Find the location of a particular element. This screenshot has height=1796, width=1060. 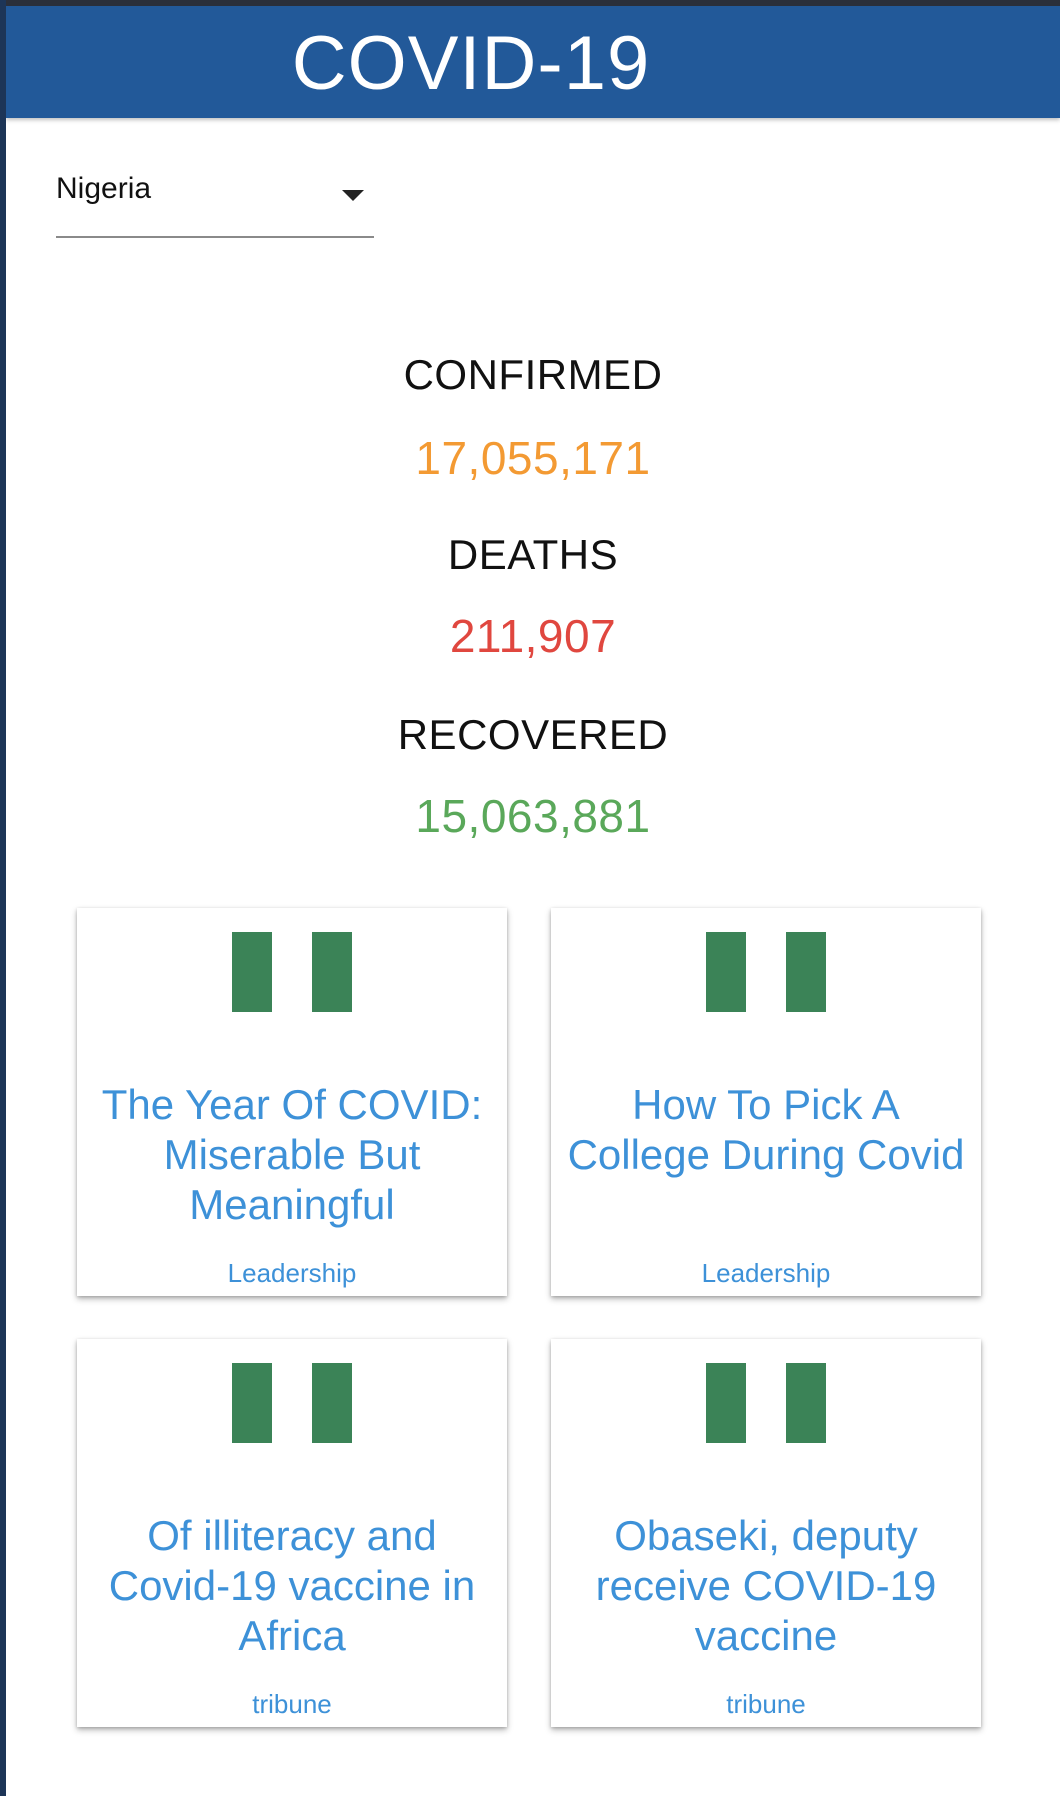

deaths-value: 211,907 is located at coordinates (533, 636).